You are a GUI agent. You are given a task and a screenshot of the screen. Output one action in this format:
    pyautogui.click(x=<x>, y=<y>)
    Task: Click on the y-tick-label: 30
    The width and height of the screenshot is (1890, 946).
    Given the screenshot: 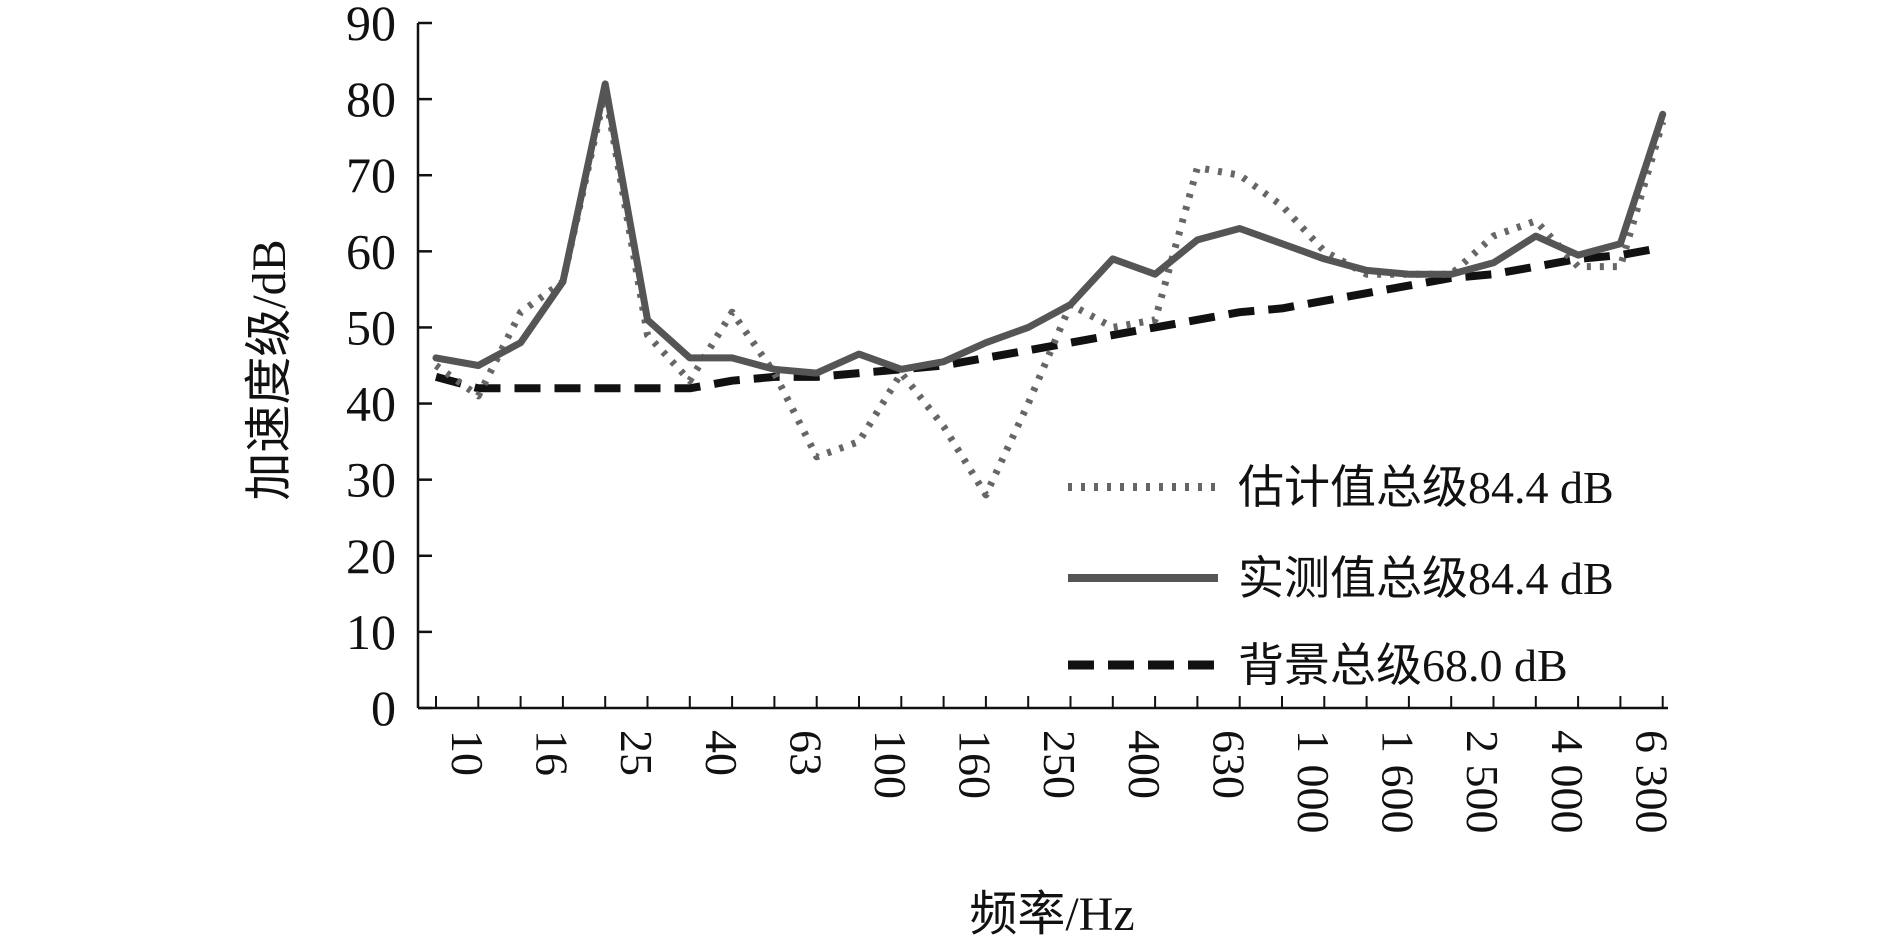 What is the action you would take?
    pyautogui.click(x=371, y=480)
    